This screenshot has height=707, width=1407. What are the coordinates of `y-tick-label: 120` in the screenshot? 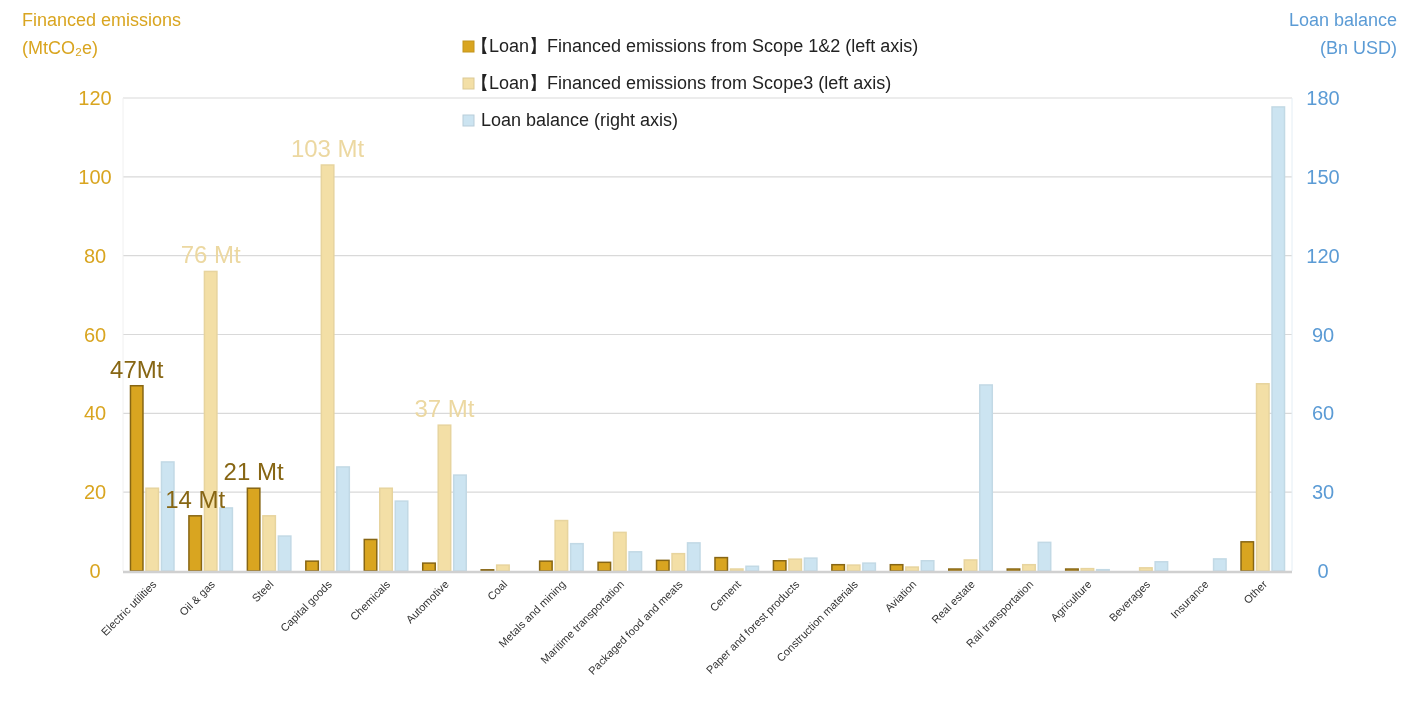 It's located at (95, 98).